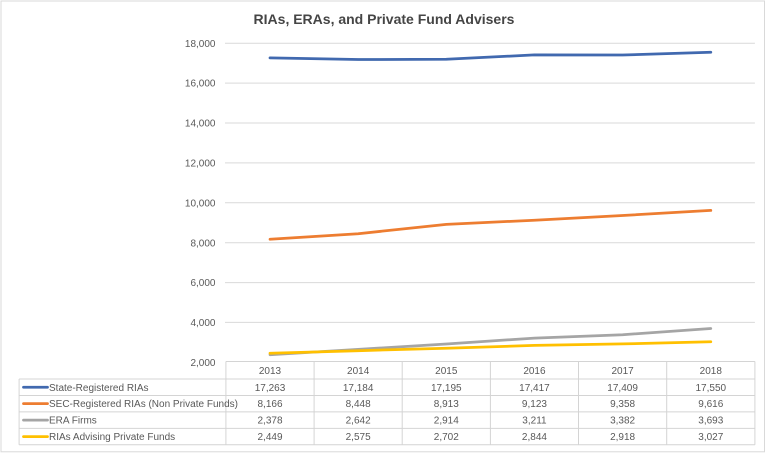  Describe the element at coordinates (200, 44) in the screenshot. I see `svg-text: 18,000` at that location.